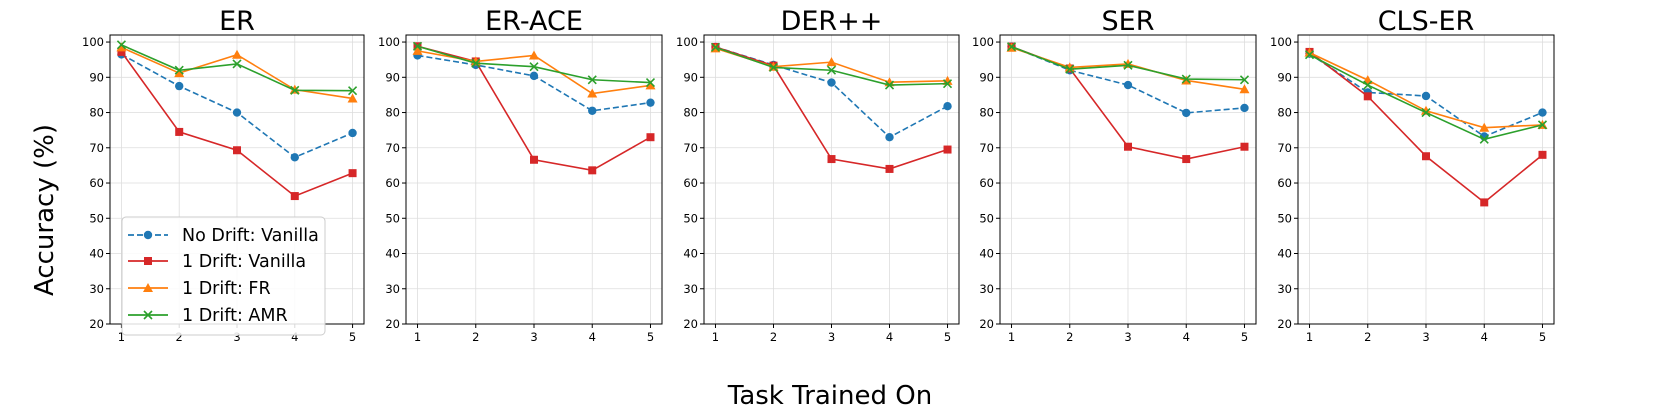 Image resolution: width=1661 pixels, height=415 pixels. What do you see at coordinates (1186, 337) in the screenshot?
I see `x-tick-label: 4` at bounding box center [1186, 337].